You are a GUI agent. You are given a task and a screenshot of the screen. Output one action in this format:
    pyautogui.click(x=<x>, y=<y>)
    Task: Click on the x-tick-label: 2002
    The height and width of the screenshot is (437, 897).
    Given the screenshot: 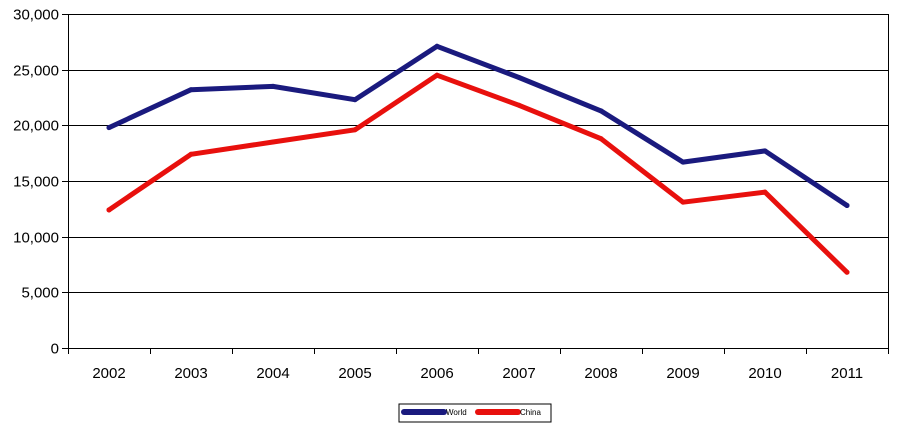 What is the action you would take?
    pyautogui.click(x=108, y=373)
    